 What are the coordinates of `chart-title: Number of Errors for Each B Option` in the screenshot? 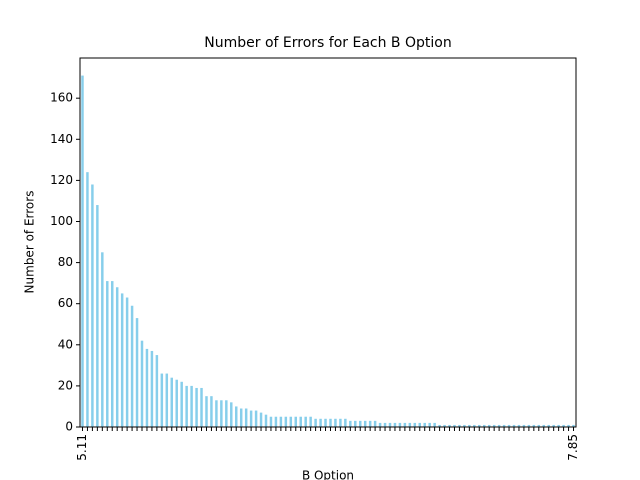 It's located at (327, 43).